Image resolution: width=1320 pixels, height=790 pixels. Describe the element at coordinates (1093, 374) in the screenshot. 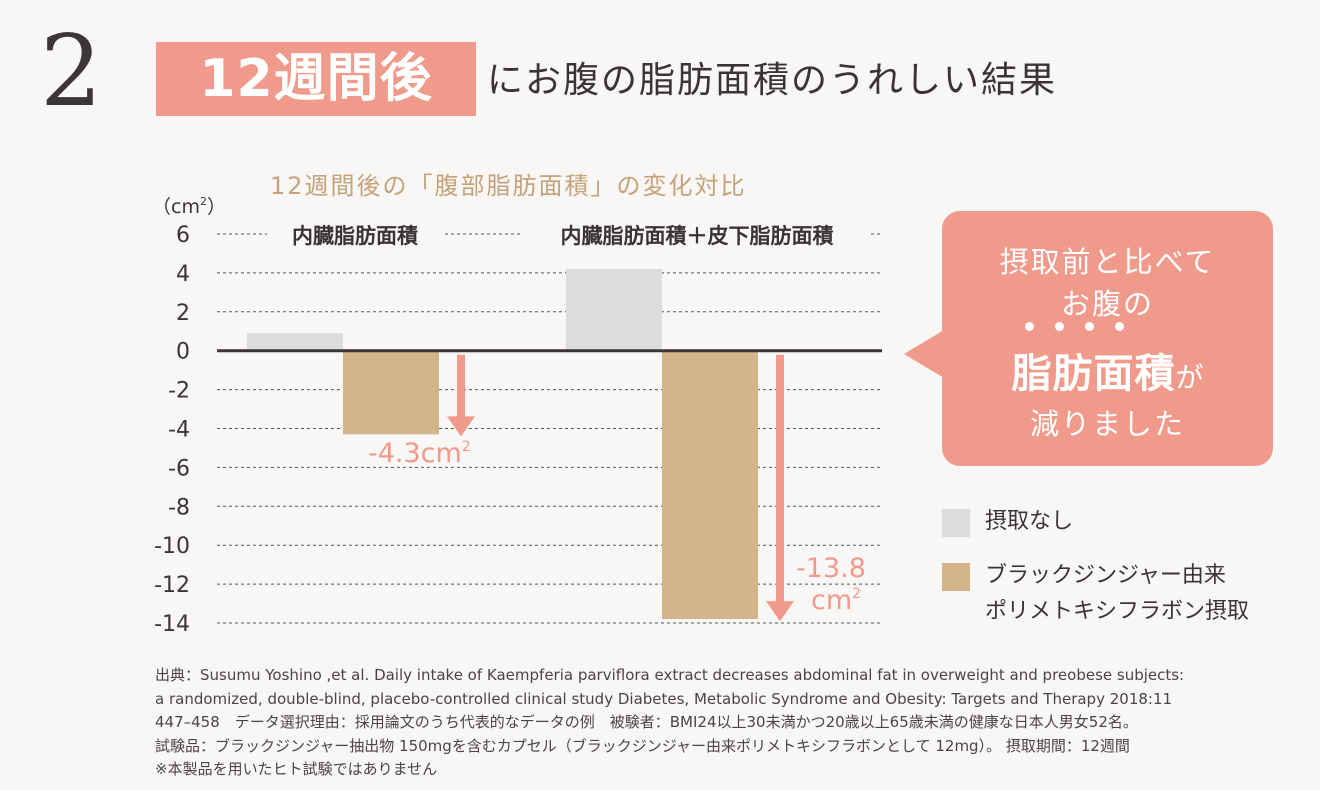

I see `callout-emphasis: 脂肪面積` at that location.